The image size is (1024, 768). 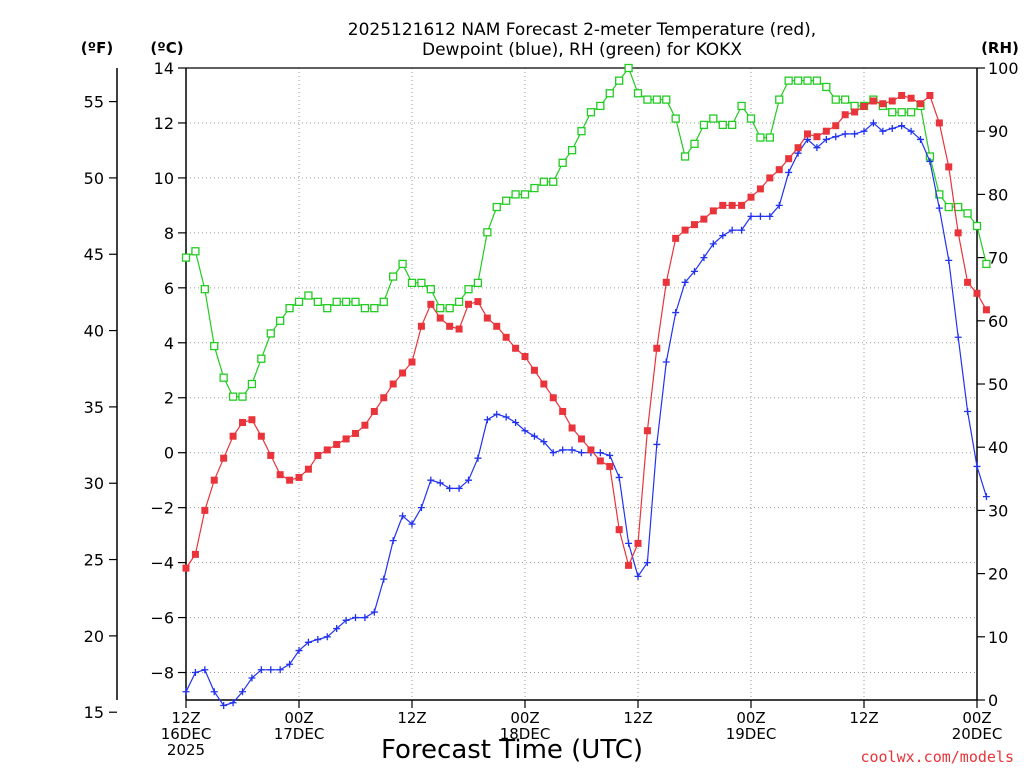 I want to click on rh-tick-label: 20, so click(x=998, y=574).